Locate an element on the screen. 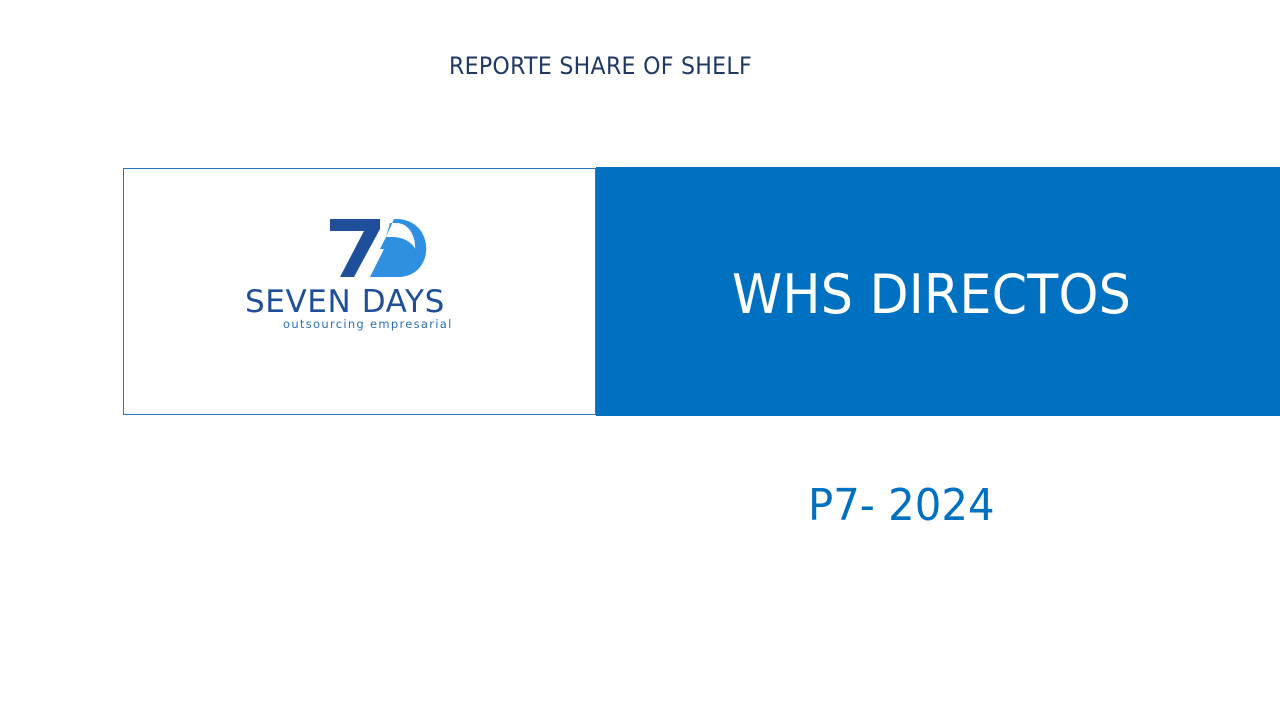 Image resolution: width=1280 pixels, height=720 pixels. logo-box: SEVEN DAYS outsourcing empresarial is located at coordinates (359, 291).